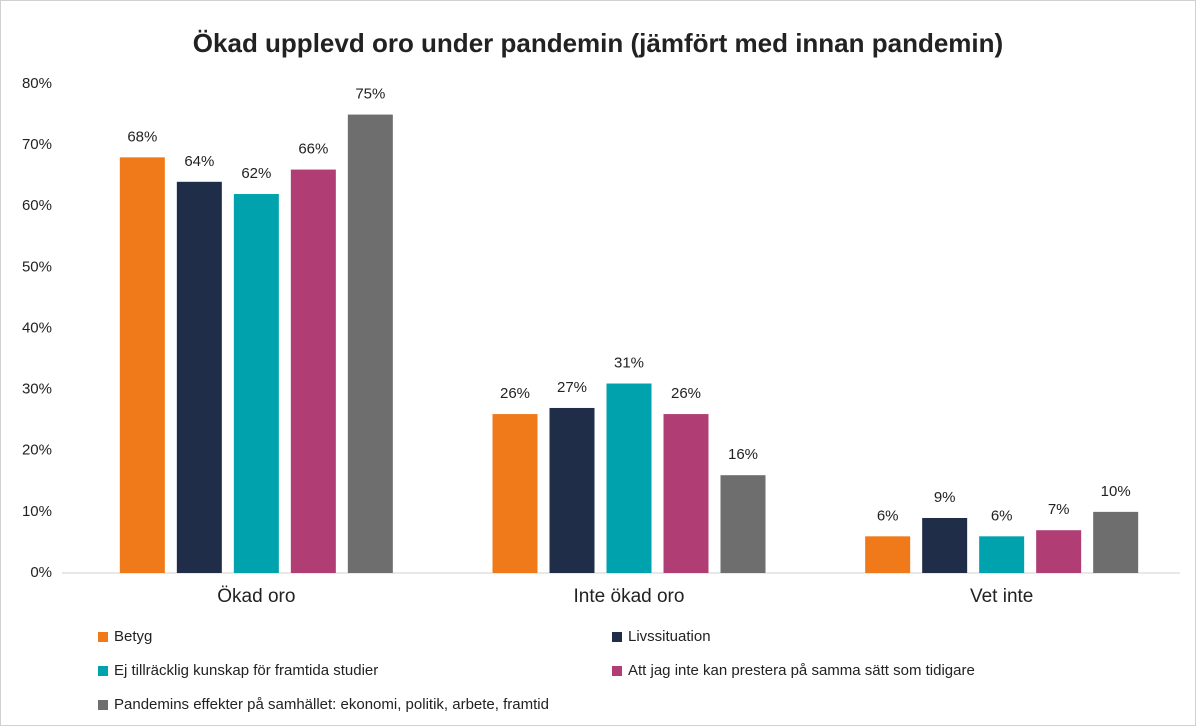  What do you see at coordinates (945, 497) in the screenshot?
I see `data-label: 9%` at bounding box center [945, 497].